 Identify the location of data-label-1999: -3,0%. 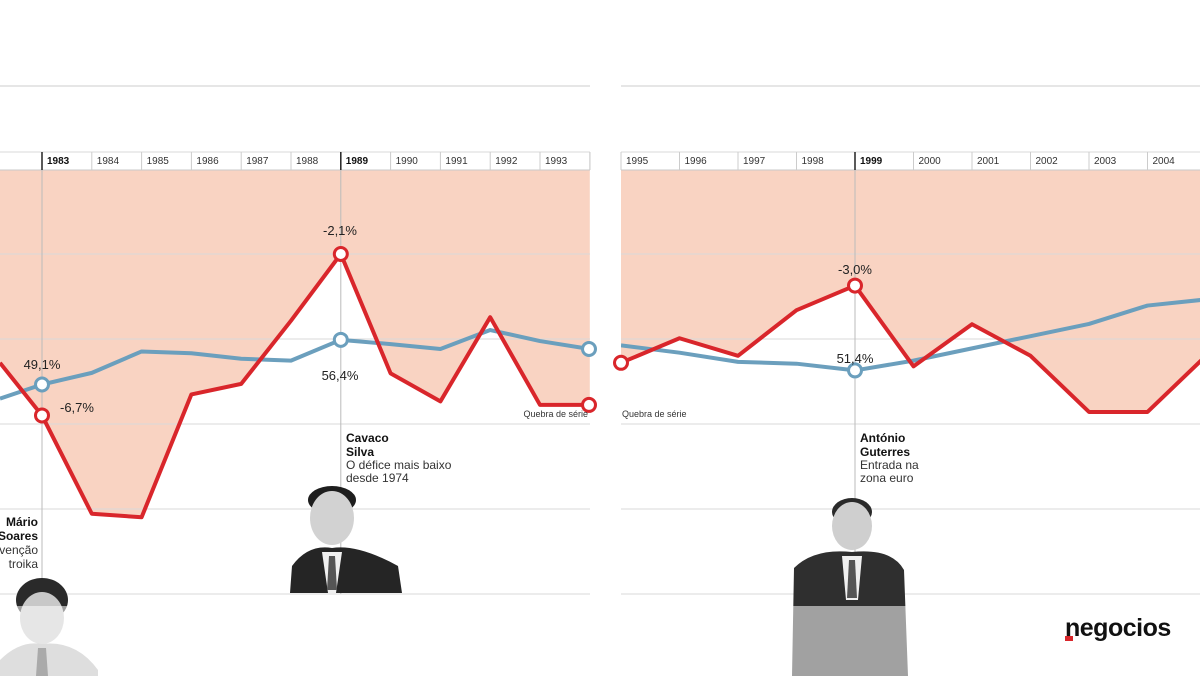
(855, 269).